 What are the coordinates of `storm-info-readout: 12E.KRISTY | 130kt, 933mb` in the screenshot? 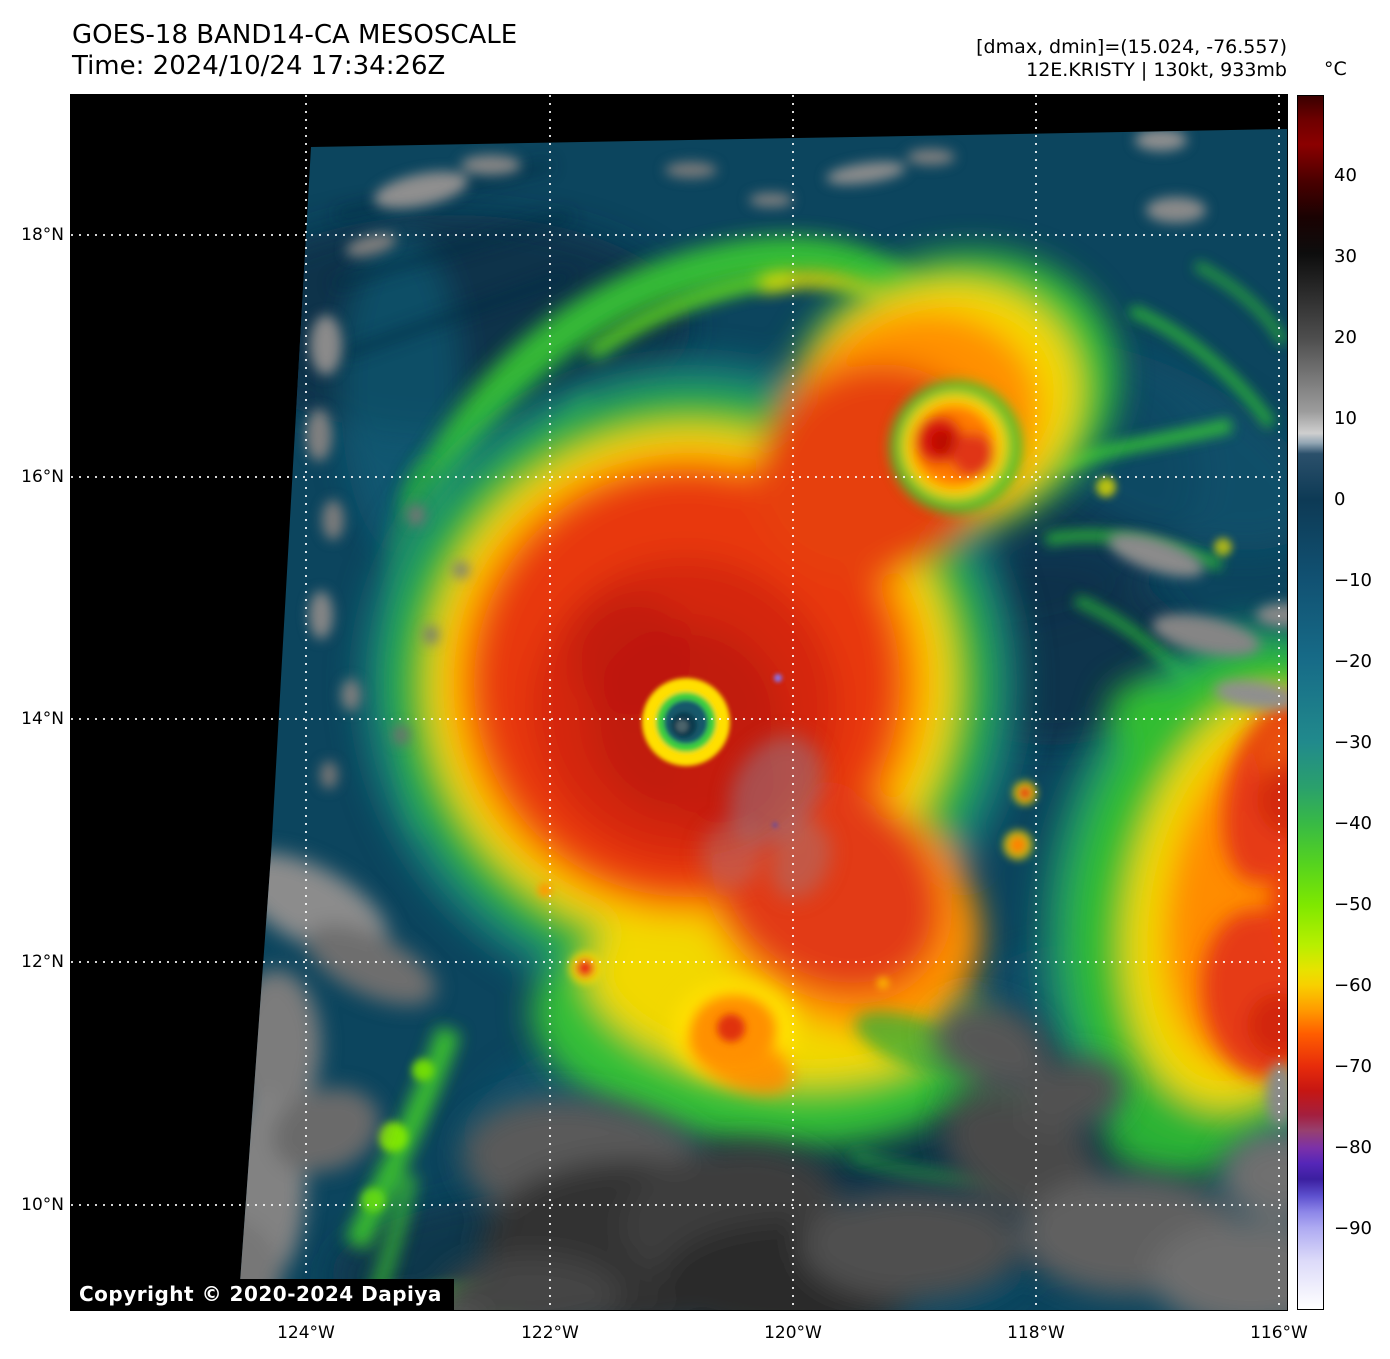 It's located at (1156, 70).